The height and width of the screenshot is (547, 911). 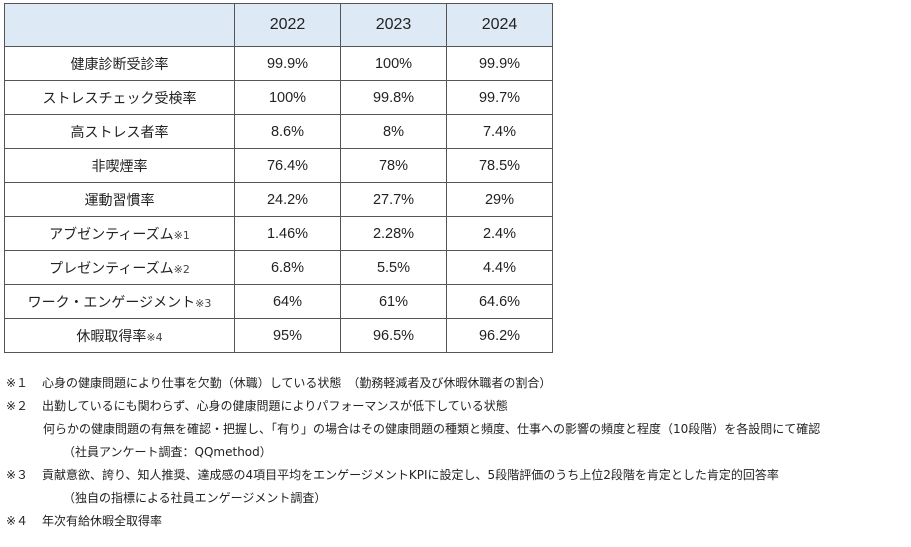 What do you see at coordinates (394, 268) in the screenshot?
I see `value-cell: 5.5%` at bounding box center [394, 268].